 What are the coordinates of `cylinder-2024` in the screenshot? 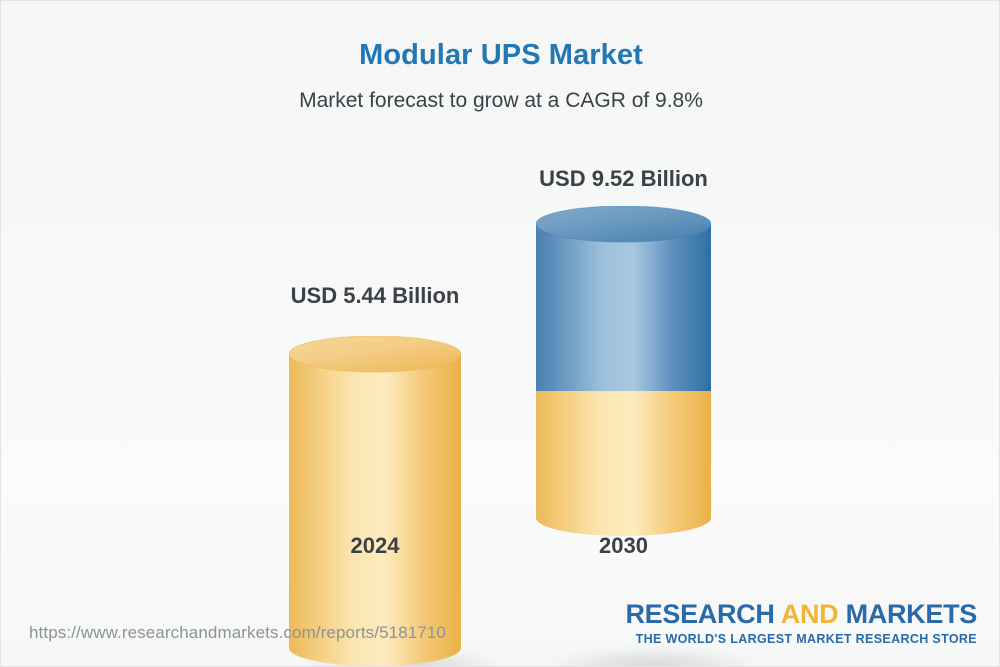 It's located at (375, 500).